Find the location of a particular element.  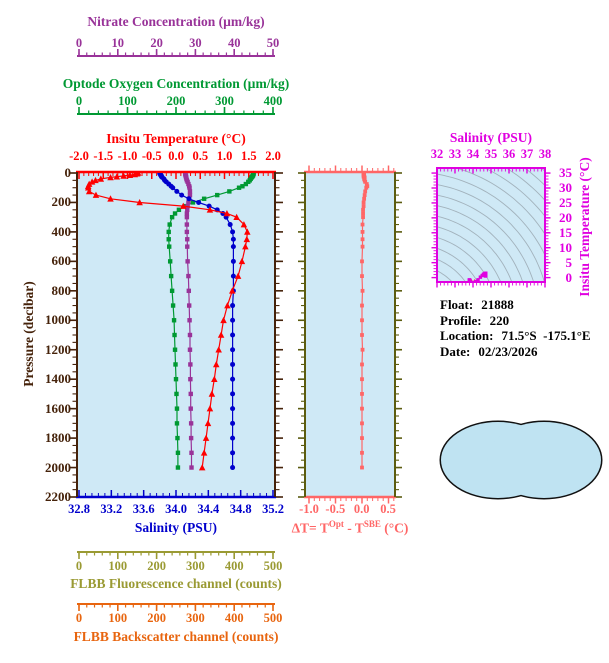

tick-label: 50 is located at coordinates (273, 43).